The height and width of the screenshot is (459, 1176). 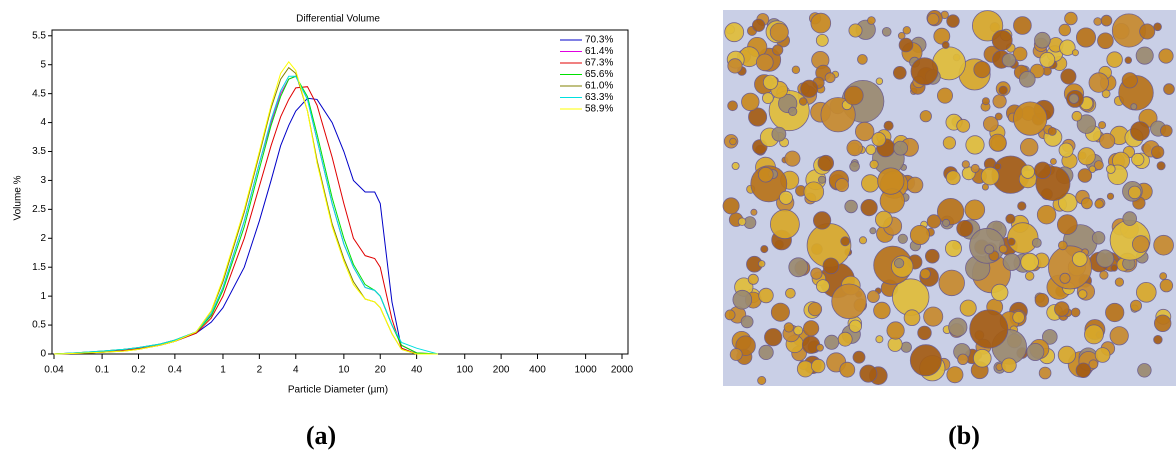 What do you see at coordinates (39, 325) in the screenshot?
I see `y-tick-label: 0.5` at bounding box center [39, 325].